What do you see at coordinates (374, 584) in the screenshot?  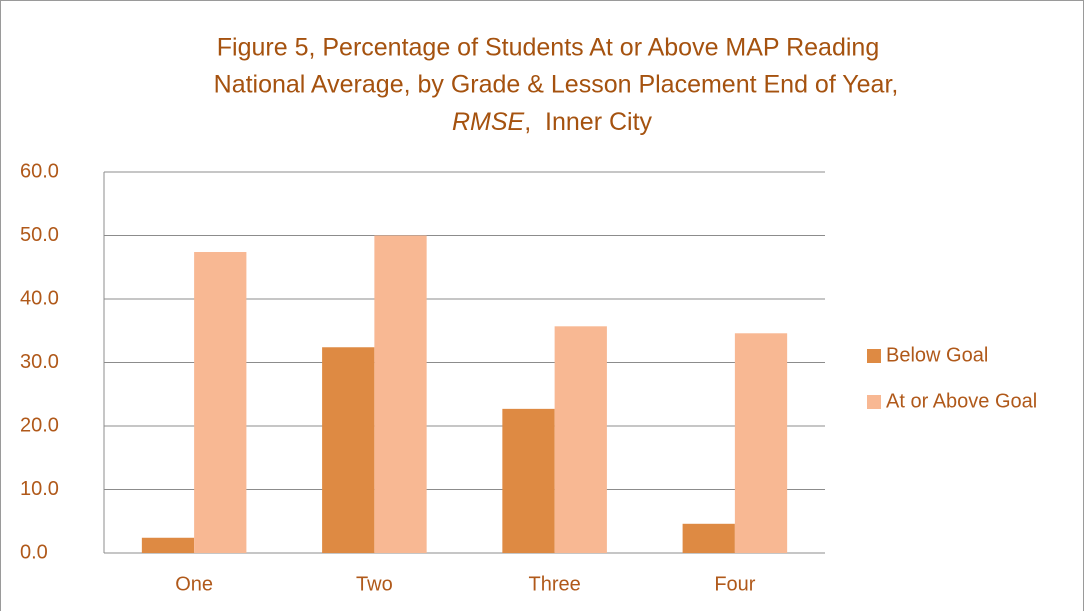 I see `x-tick-label: Two` at bounding box center [374, 584].